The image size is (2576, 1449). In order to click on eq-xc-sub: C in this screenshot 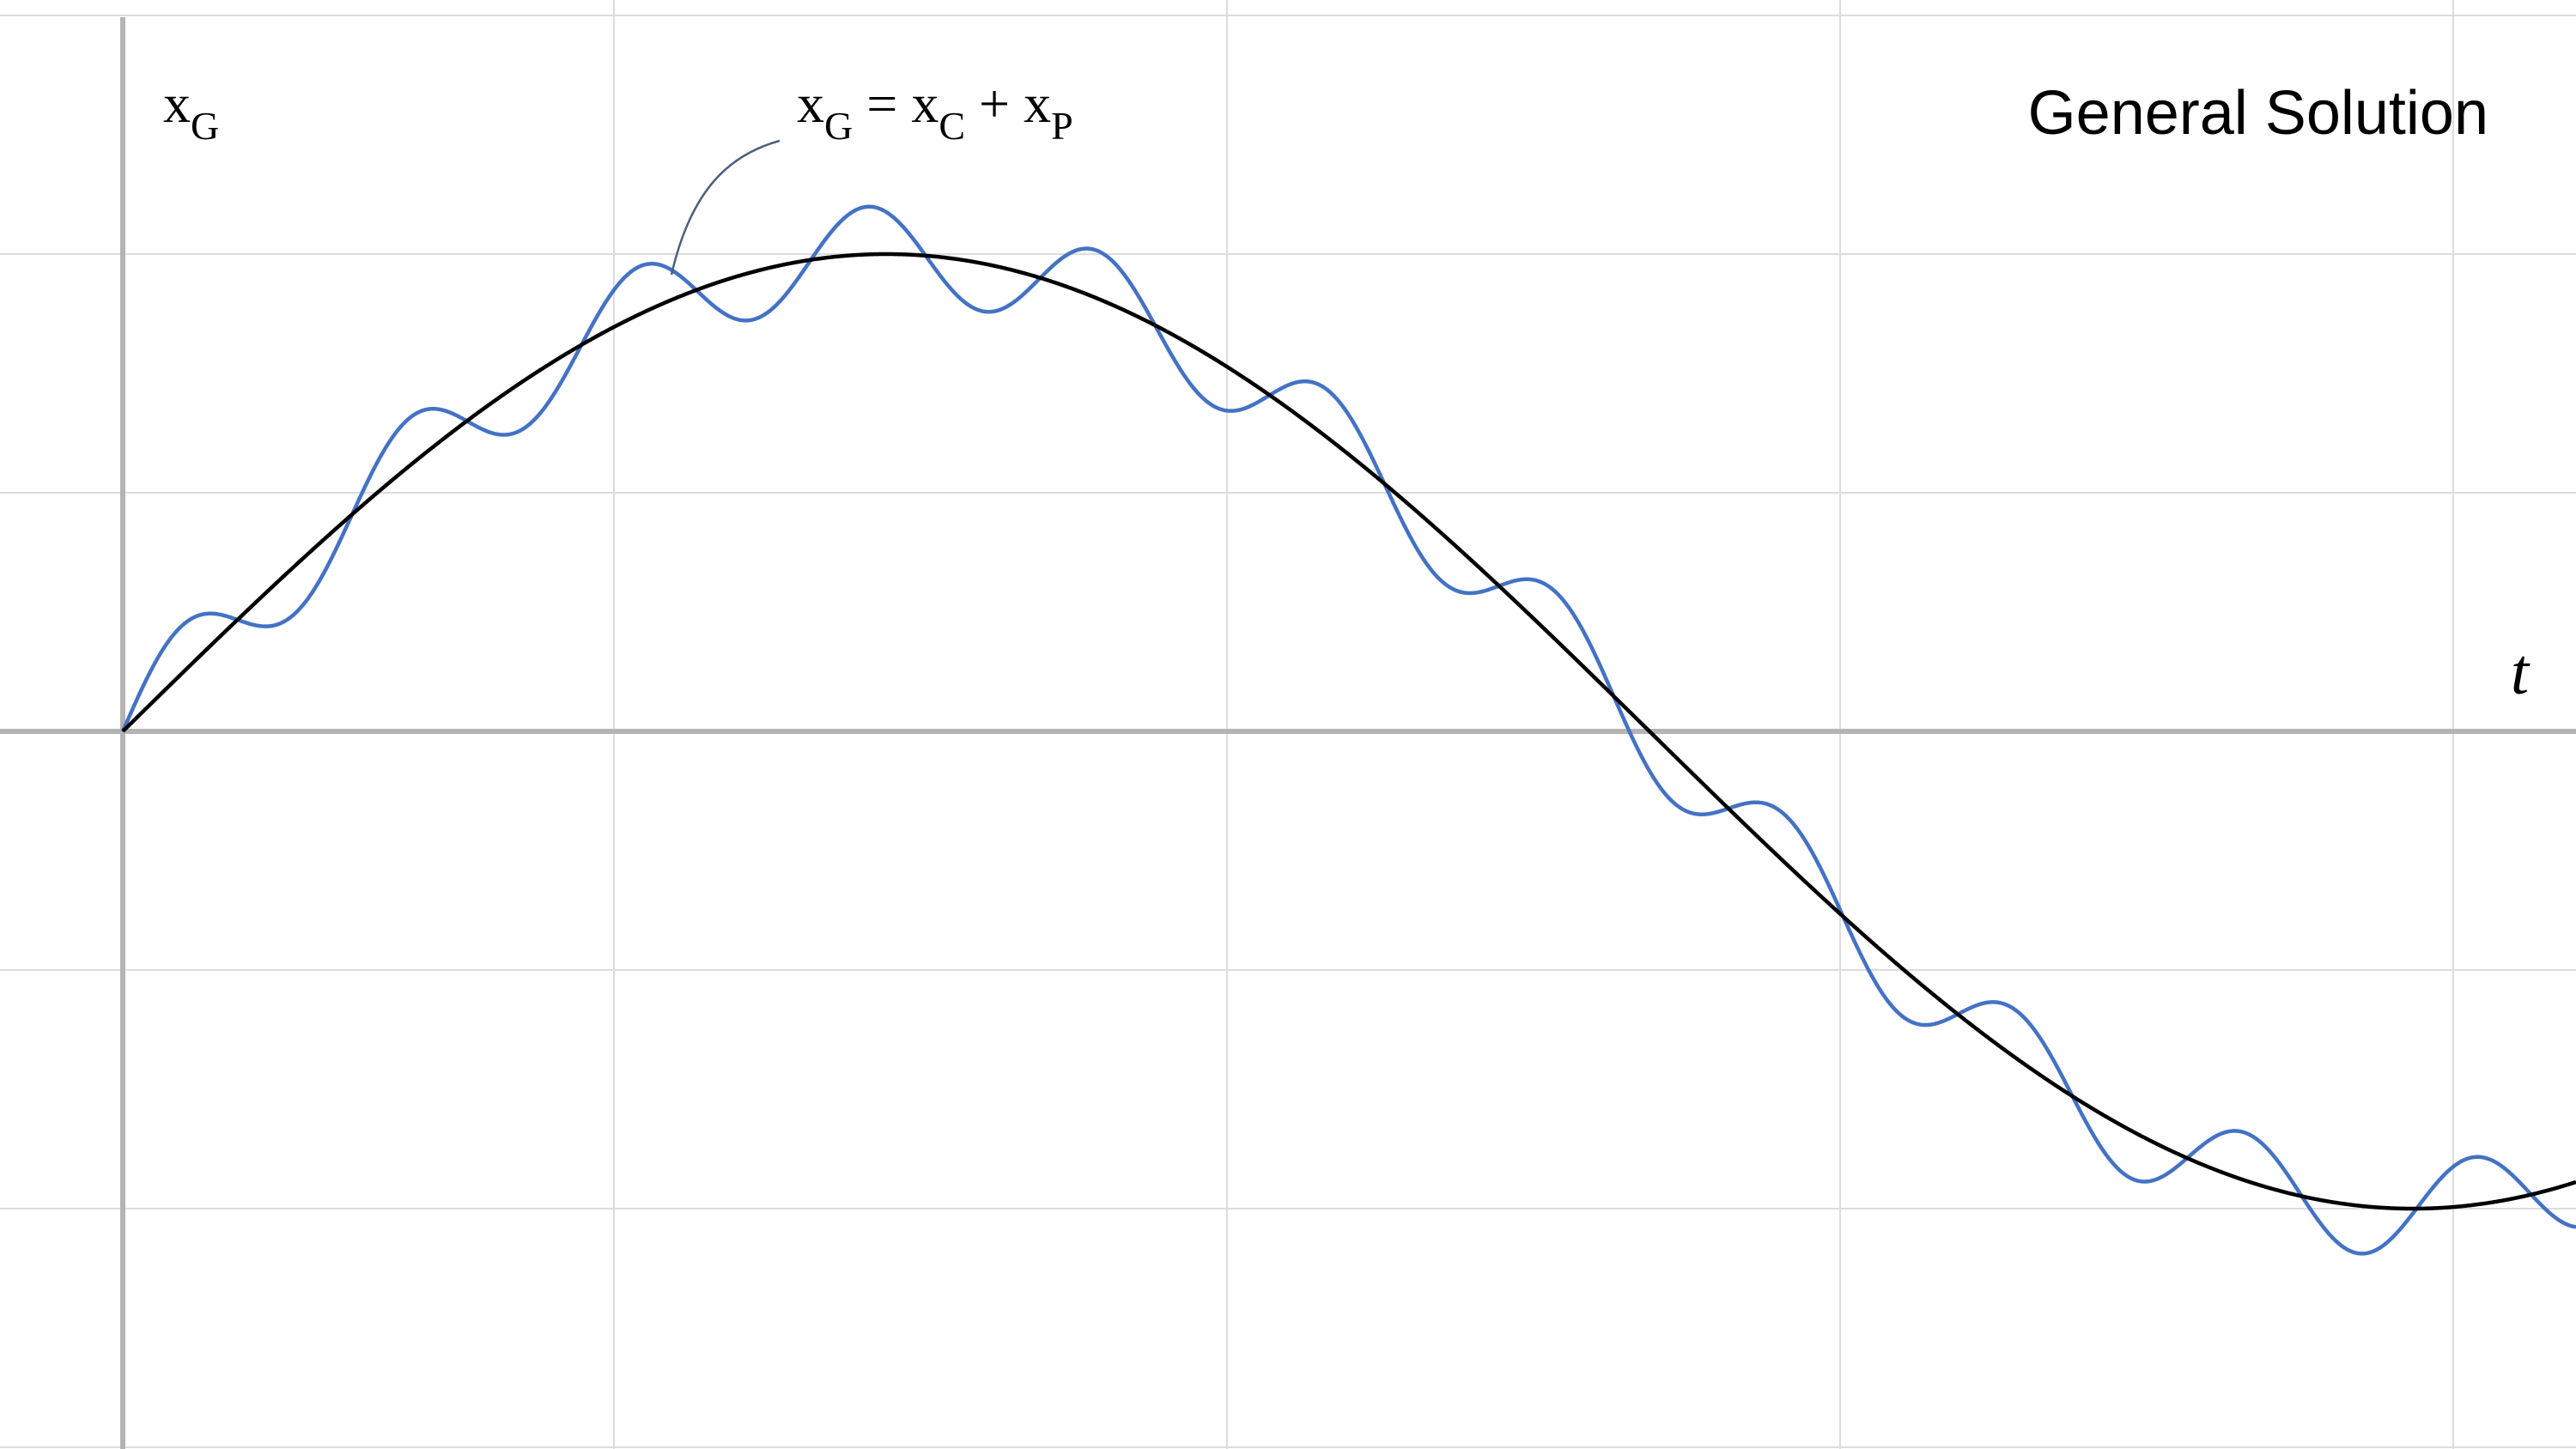, I will do `click(952, 126)`.